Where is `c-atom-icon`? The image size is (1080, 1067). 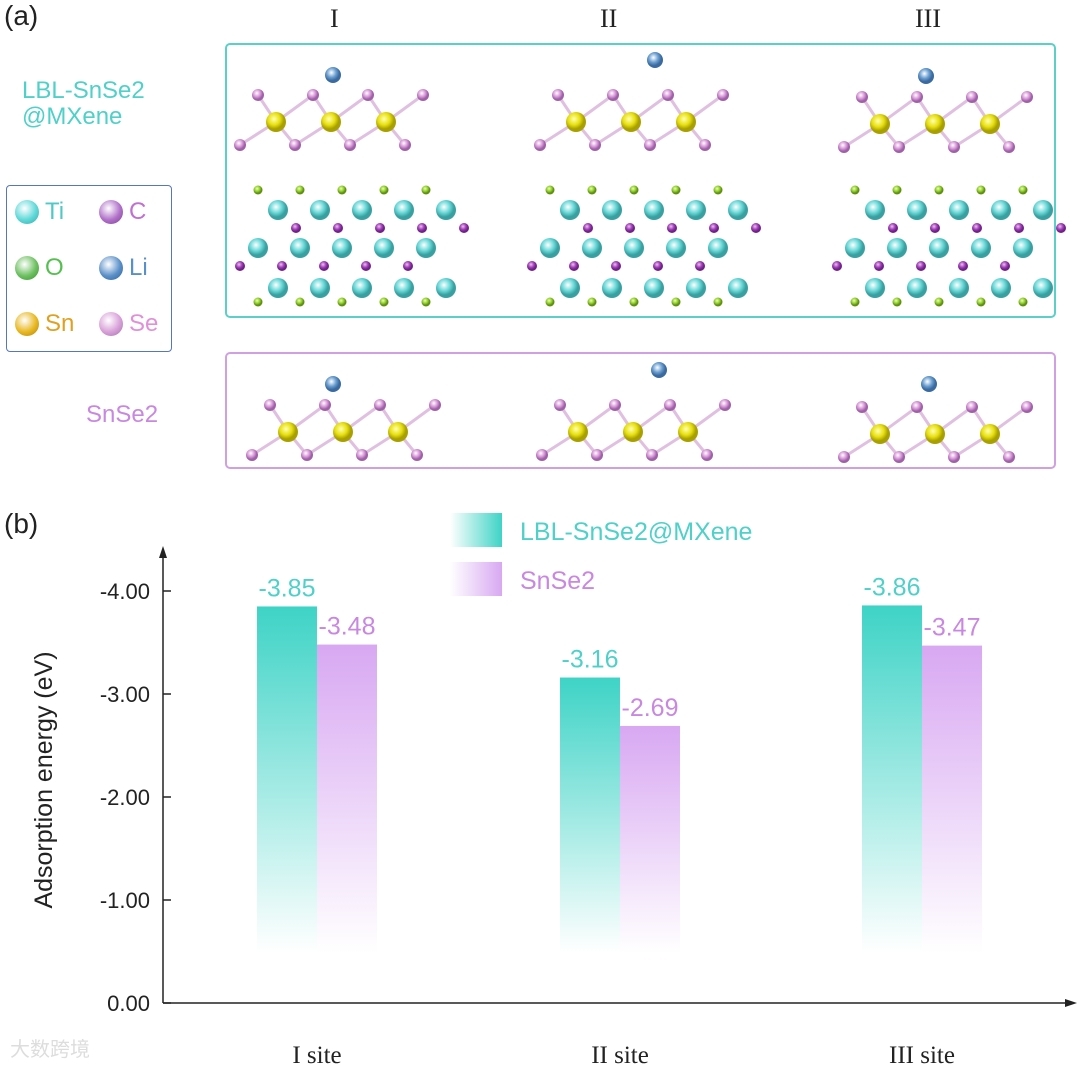
c-atom-icon is located at coordinates (111, 212).